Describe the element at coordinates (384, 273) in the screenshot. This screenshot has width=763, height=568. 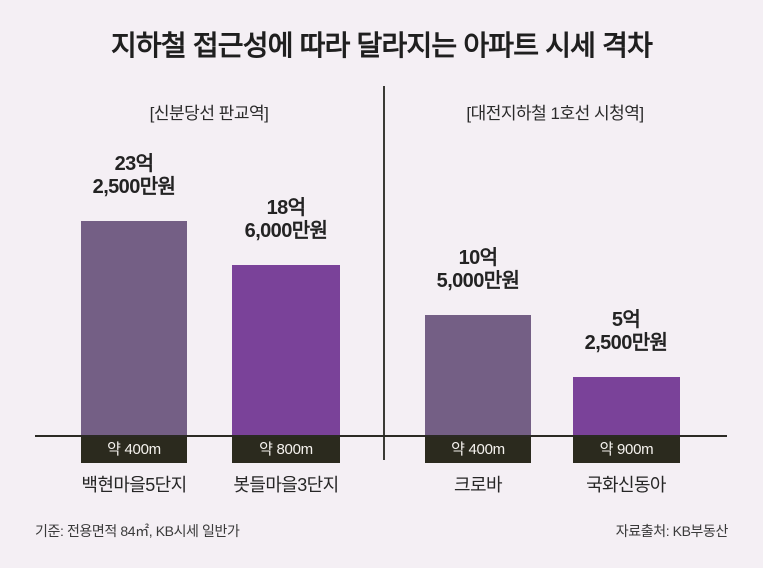
I see `group-divider` at that location.